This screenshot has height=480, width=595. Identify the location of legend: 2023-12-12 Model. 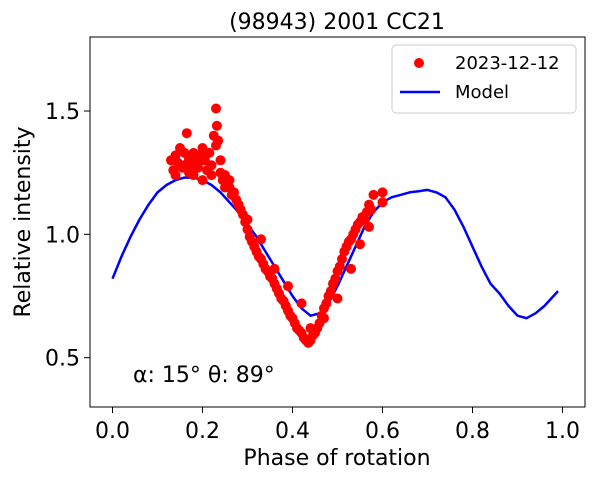
(484, 79).